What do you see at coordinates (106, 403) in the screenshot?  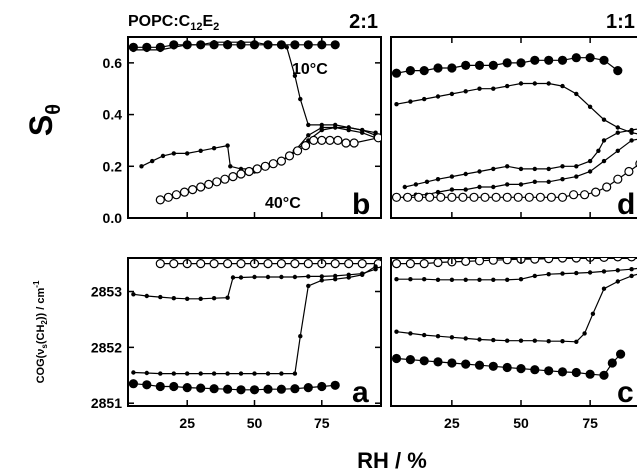 I see `panel-a-y-tick-label: 2851` at bounding box center [106, 403].